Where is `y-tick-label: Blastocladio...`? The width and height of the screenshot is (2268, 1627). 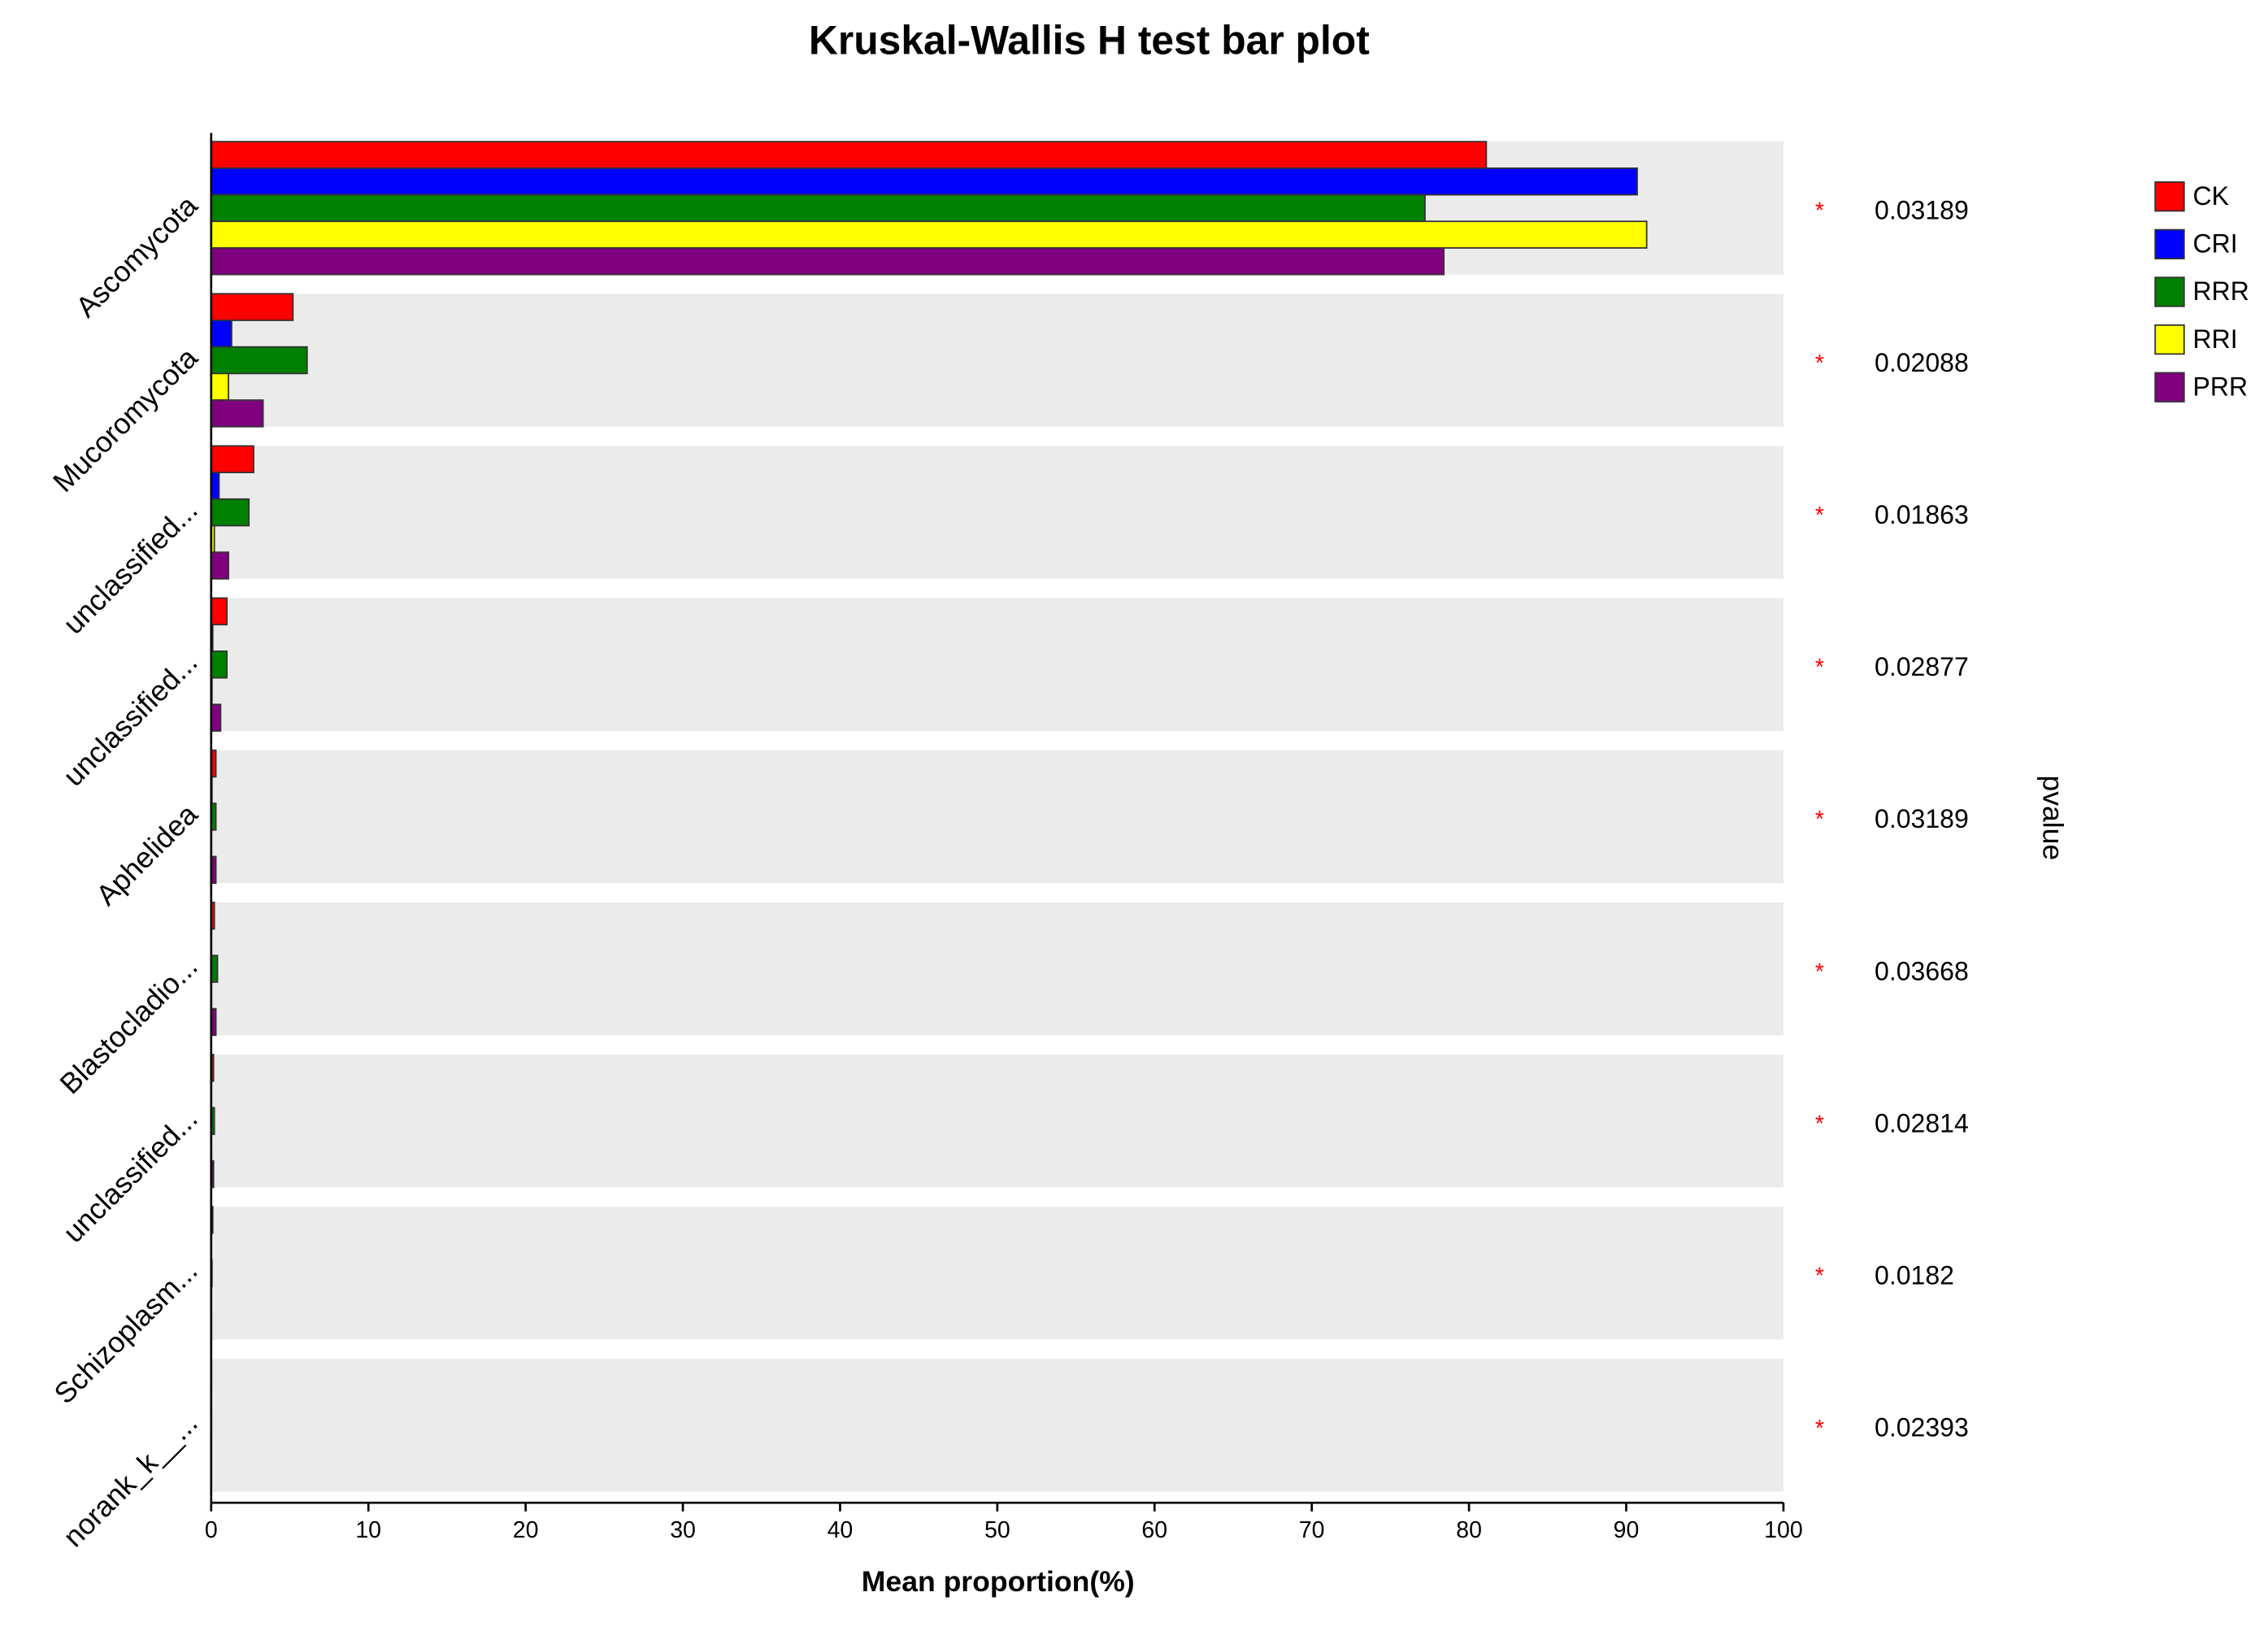
y-tick-label: Blastocladio... is located at coordinates (129, 1025).